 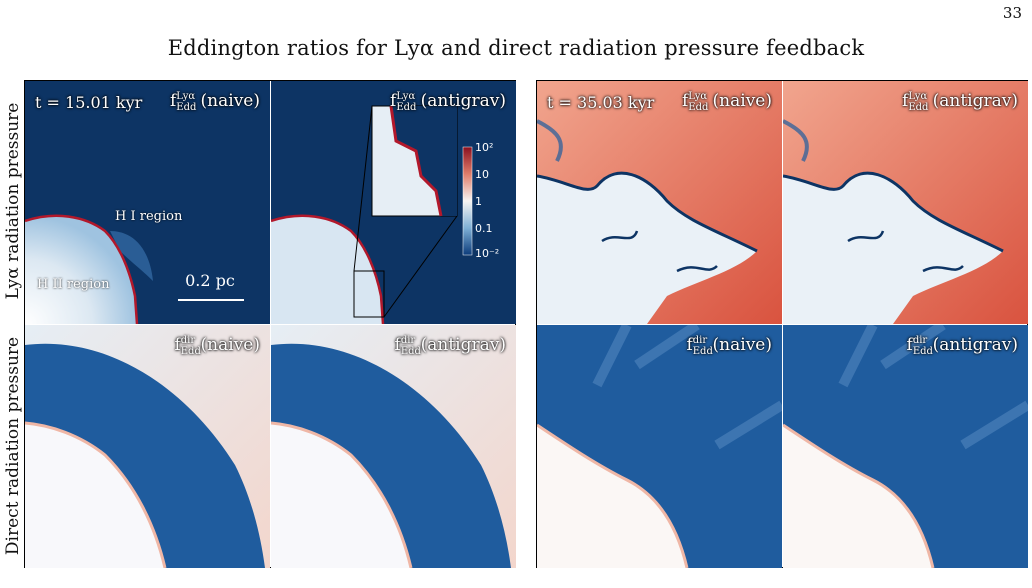 I want to click on colorbar-tick-1: 1, so click(x=478, y=201).